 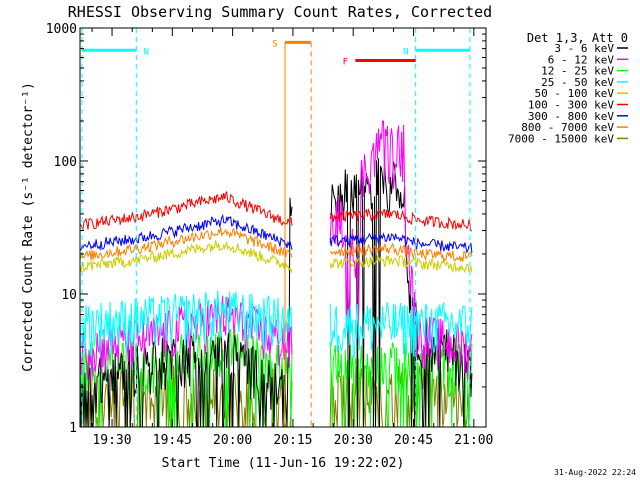 What do you see at coordinates (595, 472) in the screenshot?
I see `timestamp: 31-Aug-2022 22:24` at bounding box center [595, 472].